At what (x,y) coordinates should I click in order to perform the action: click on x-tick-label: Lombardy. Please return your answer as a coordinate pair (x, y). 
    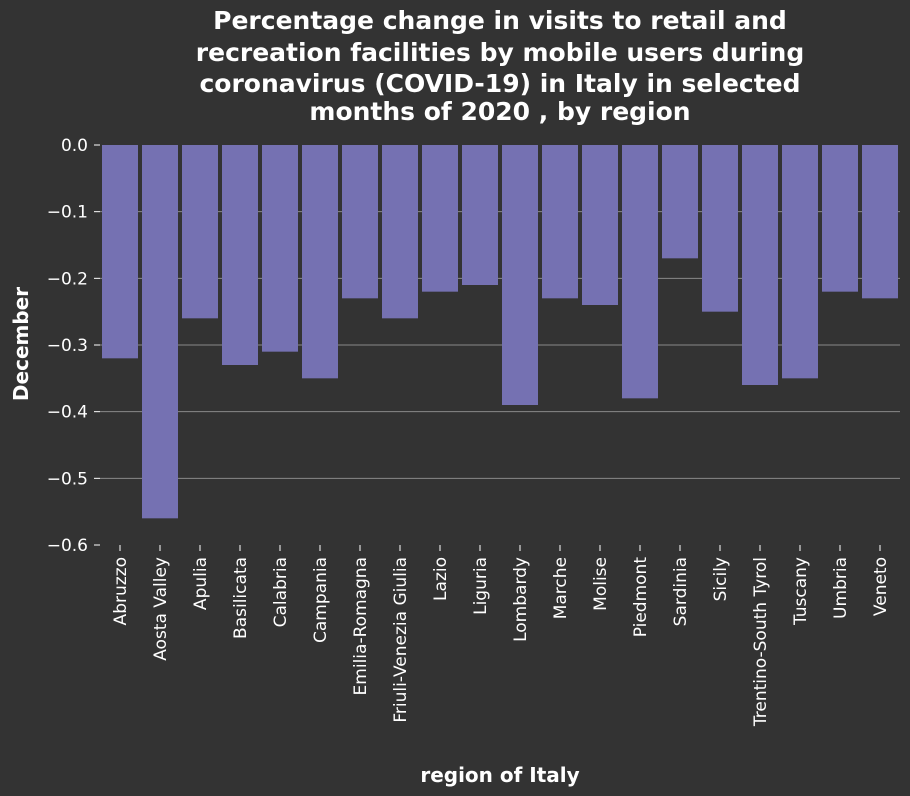
    Looking at the image, I should click on (521, 599).